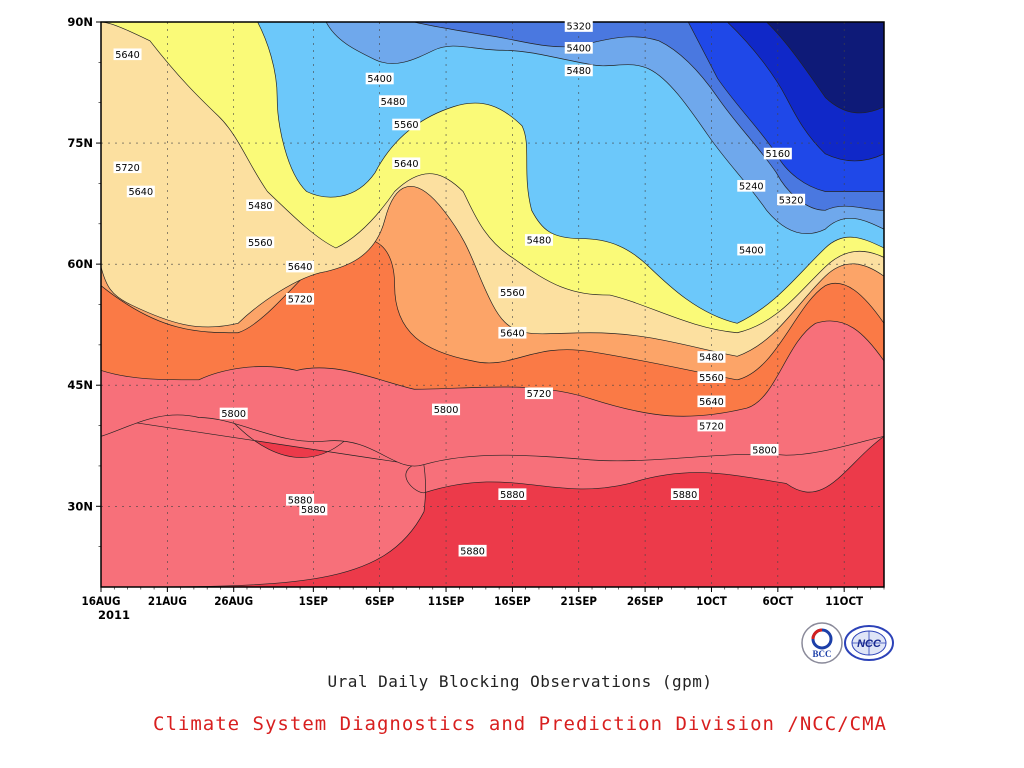  Describe the element at coordinates (821, 654) in the screenshot. I see `bcc-logo-text: BCC` at that location.